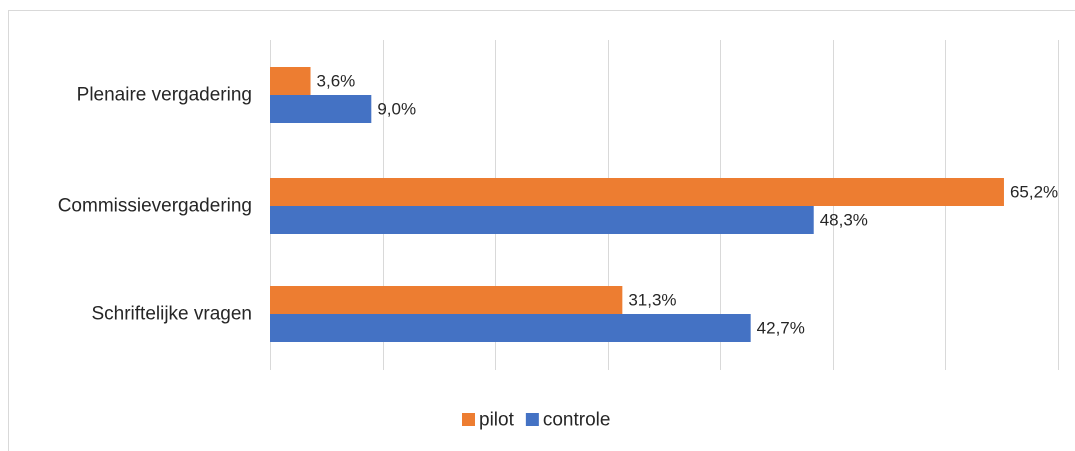 This screenshot has width=1075, height=451. What do you see at coordinates (844, 220) in the screenshot?
I see `data-label: 48,3%` at bounding box center [844, 220].